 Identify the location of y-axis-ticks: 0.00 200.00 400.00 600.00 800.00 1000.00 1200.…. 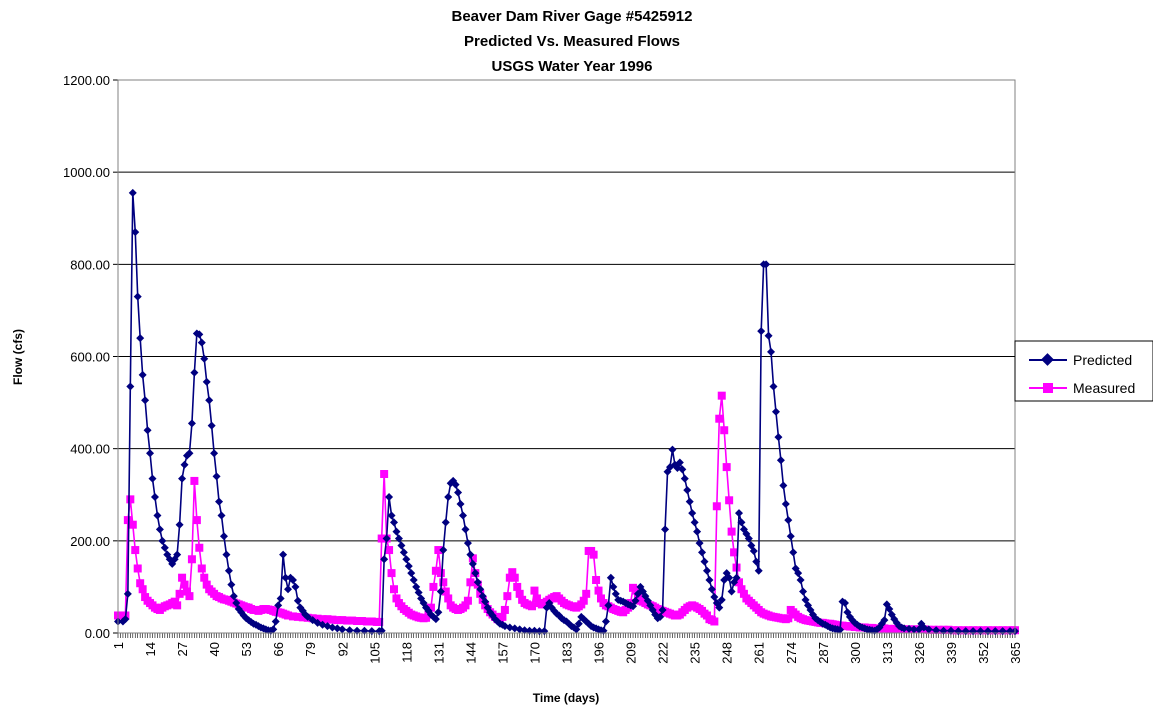
(90, 357).